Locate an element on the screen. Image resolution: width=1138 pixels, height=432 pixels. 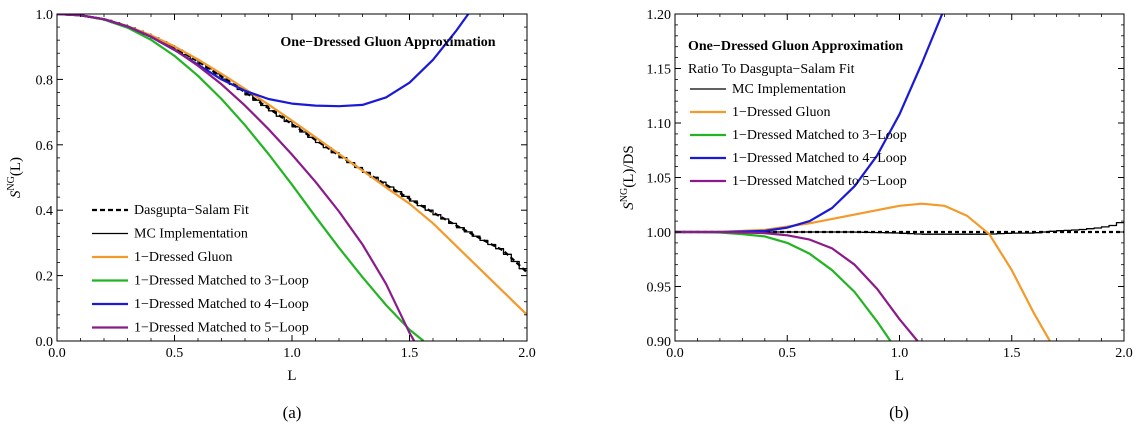
y-tick-label: 0.0 is located at coordinates (45, 342).